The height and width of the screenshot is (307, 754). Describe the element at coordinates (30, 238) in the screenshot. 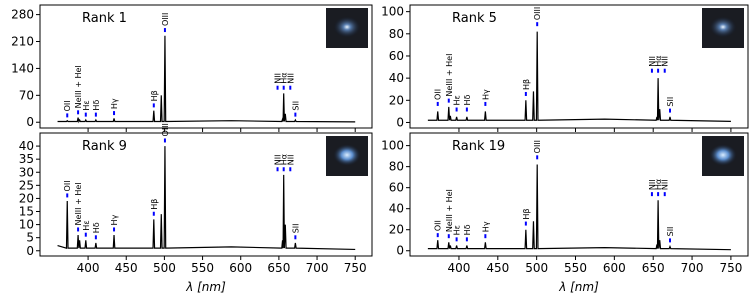

I see `y-tick-label: 5` at that location.